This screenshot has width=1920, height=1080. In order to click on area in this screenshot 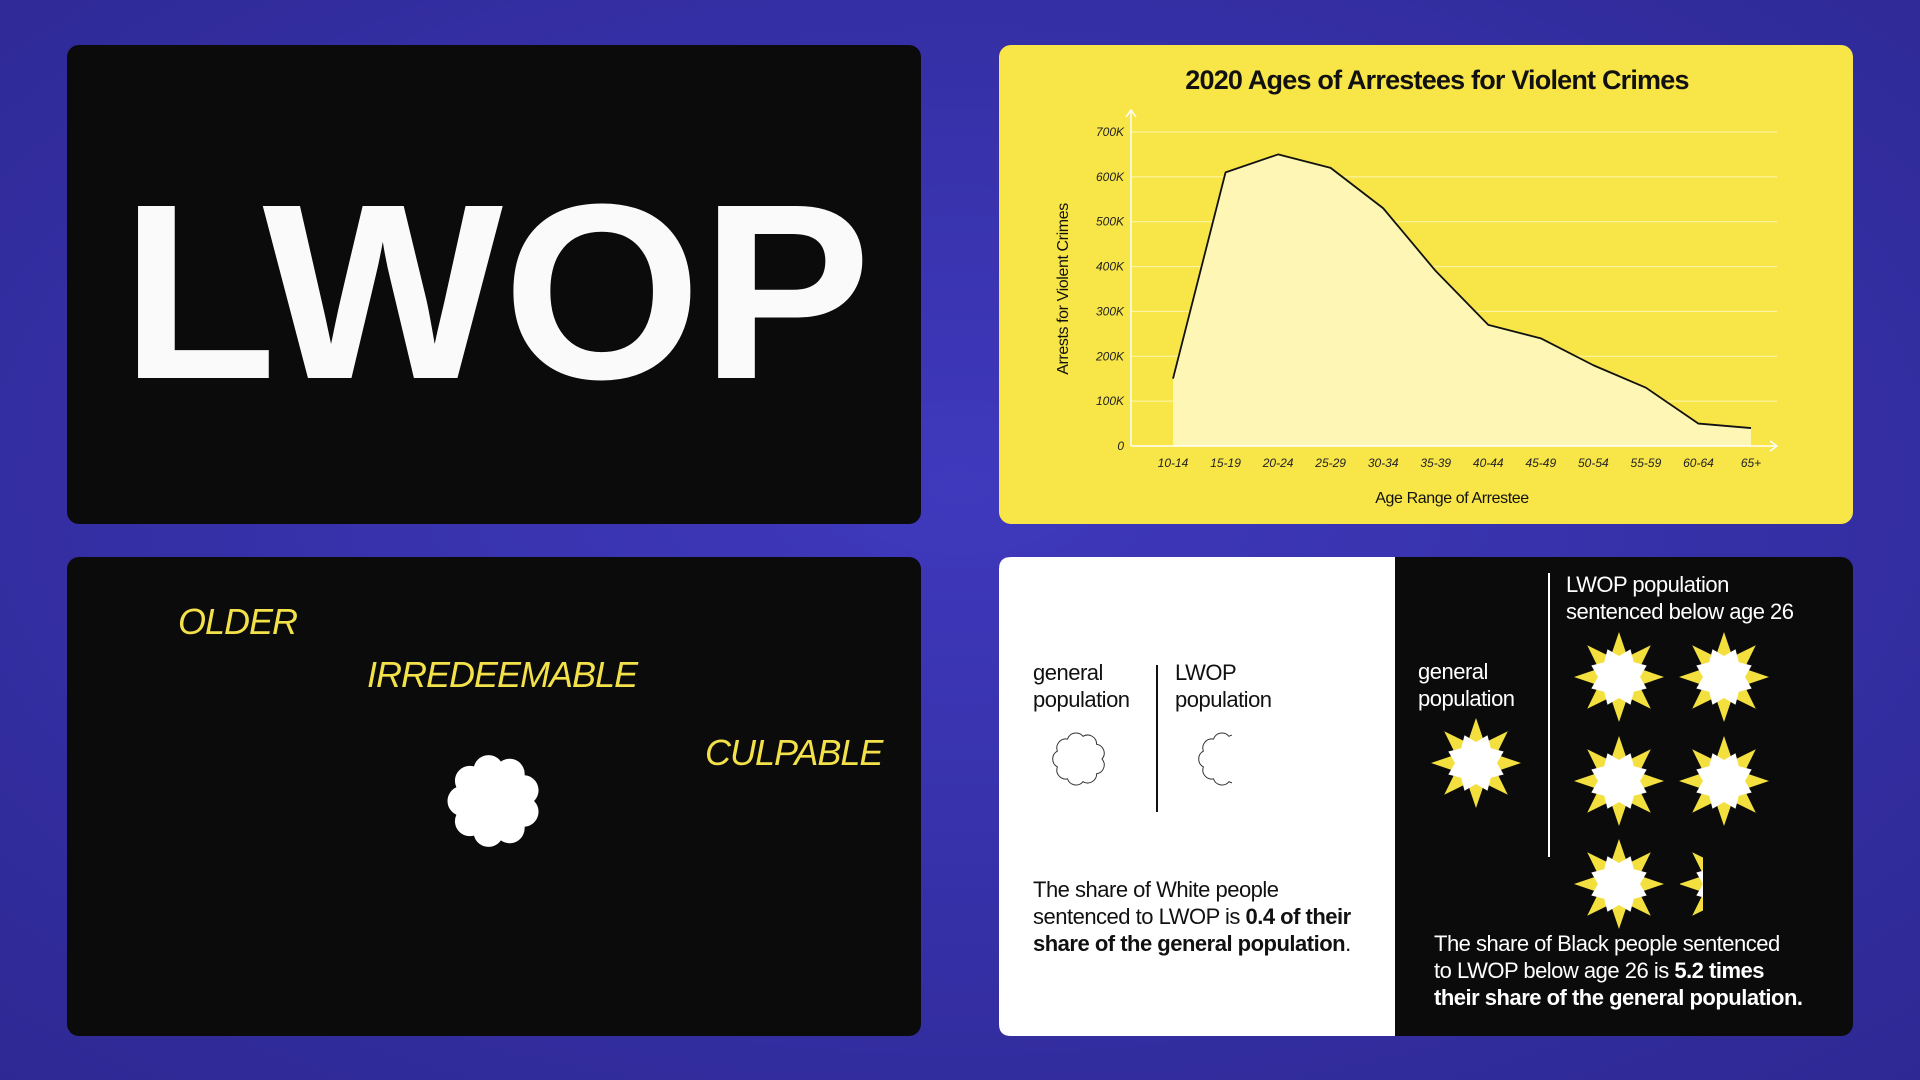, I will do `click(1462, 300)`.